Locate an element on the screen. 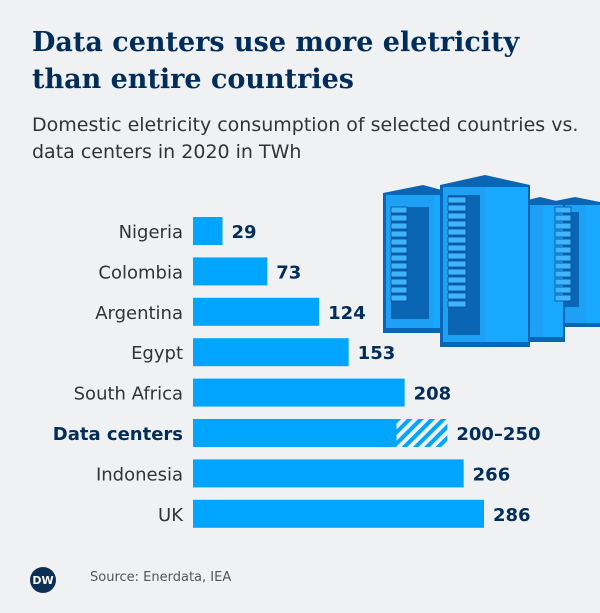  dw-logo: DW is located at coordinates (43, 580).